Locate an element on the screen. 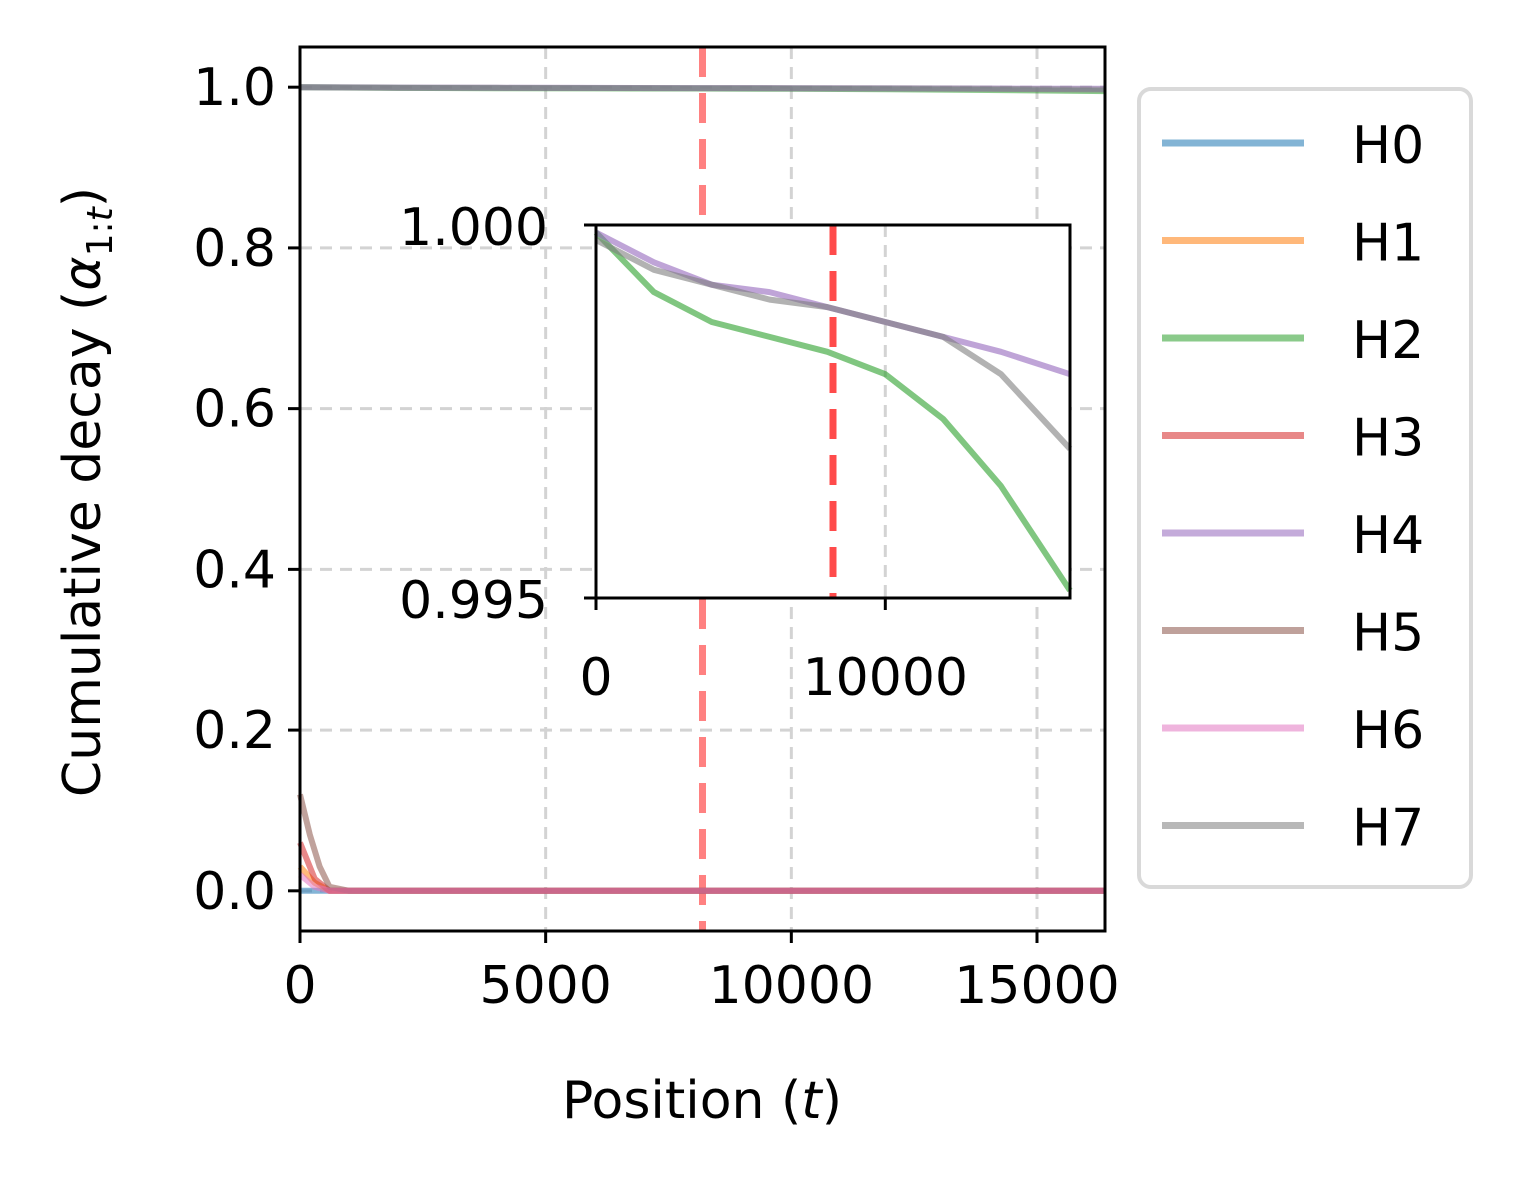  inset-y-ticks: 0.995 1.000 is located at coordinates (497, 414).